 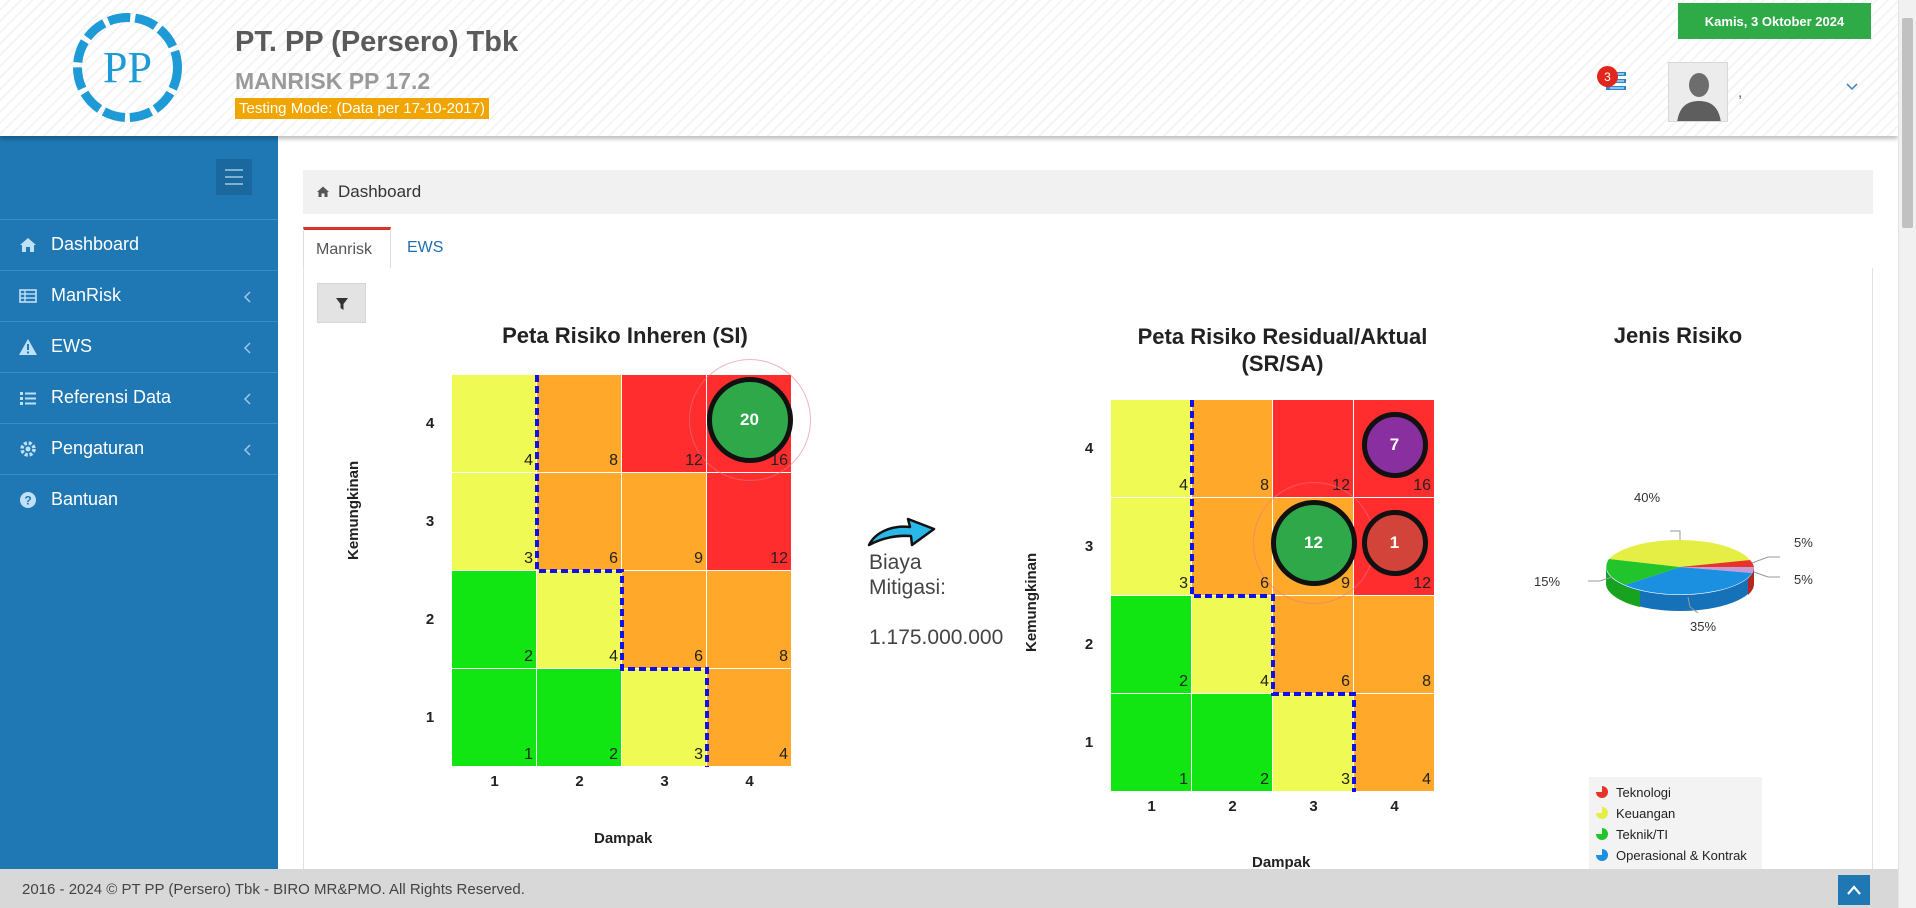 What do you see at coordinates (85, 499) in the screenshot?
I see `sidebar-item-label: Bantuan` at bounding box center [85, 499].